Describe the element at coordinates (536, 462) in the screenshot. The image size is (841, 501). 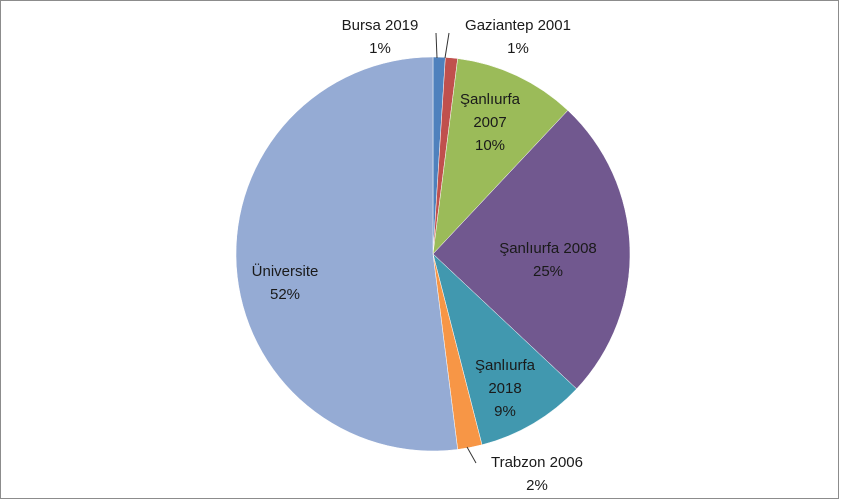
I see `label-category: Trabzon 2006` at that location.